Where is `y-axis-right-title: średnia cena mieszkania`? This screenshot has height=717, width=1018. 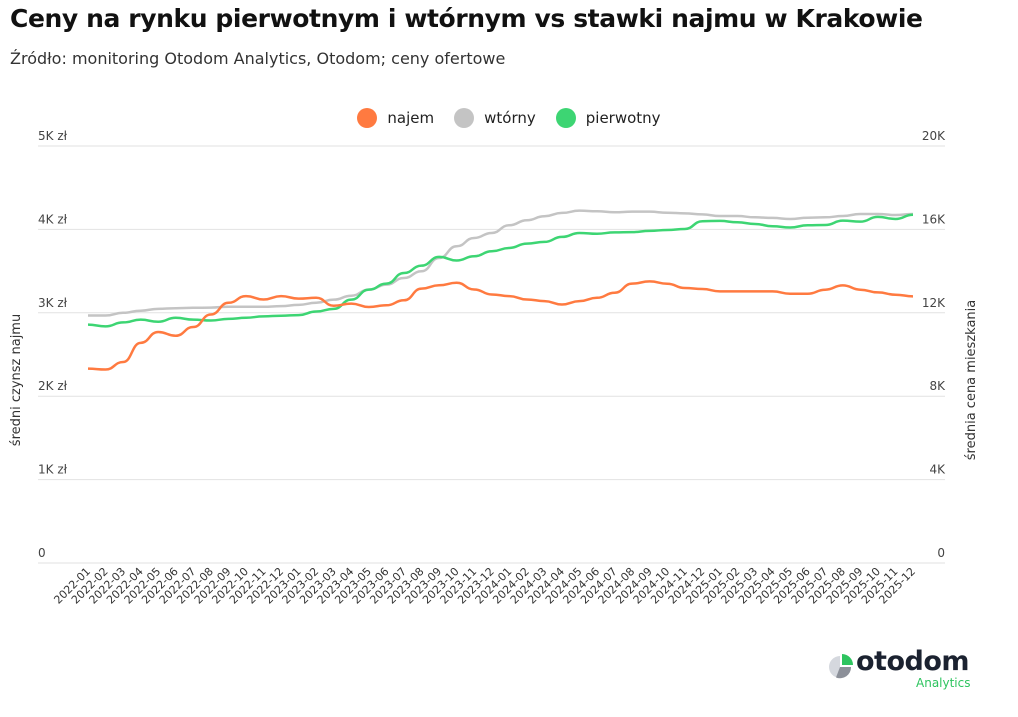
y-axis-right-title: średnia cena mieszkania is located at coordinates (971, 380).